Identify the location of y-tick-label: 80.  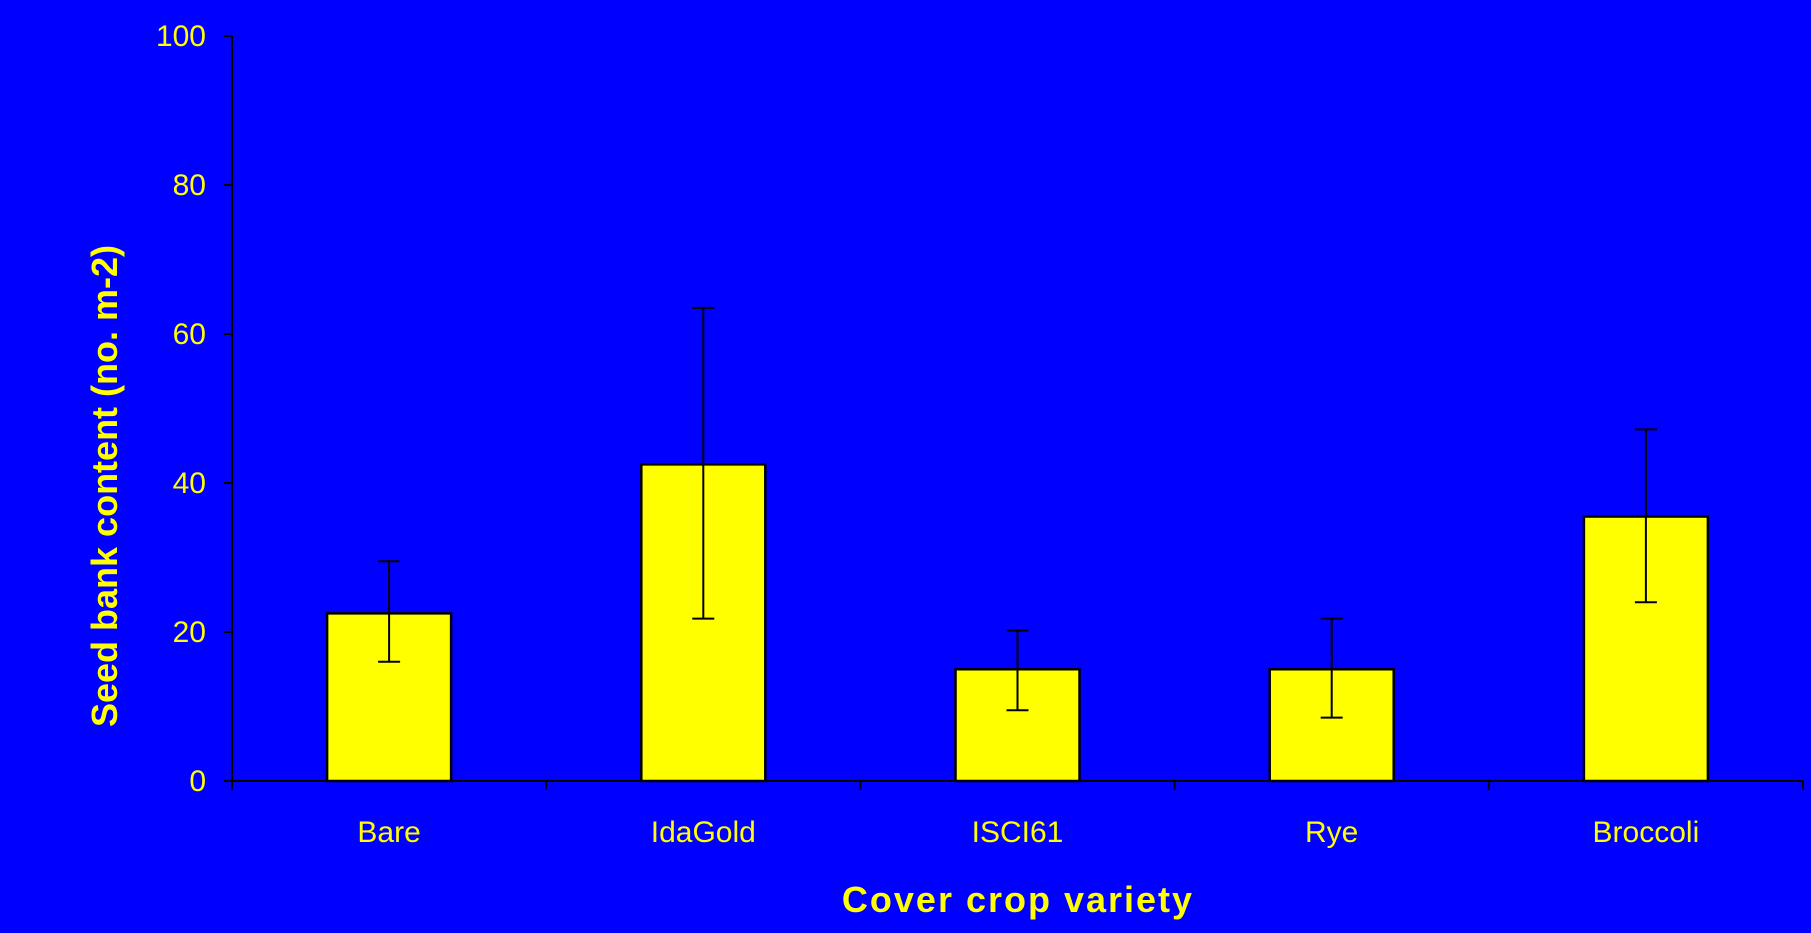
(189, 185).